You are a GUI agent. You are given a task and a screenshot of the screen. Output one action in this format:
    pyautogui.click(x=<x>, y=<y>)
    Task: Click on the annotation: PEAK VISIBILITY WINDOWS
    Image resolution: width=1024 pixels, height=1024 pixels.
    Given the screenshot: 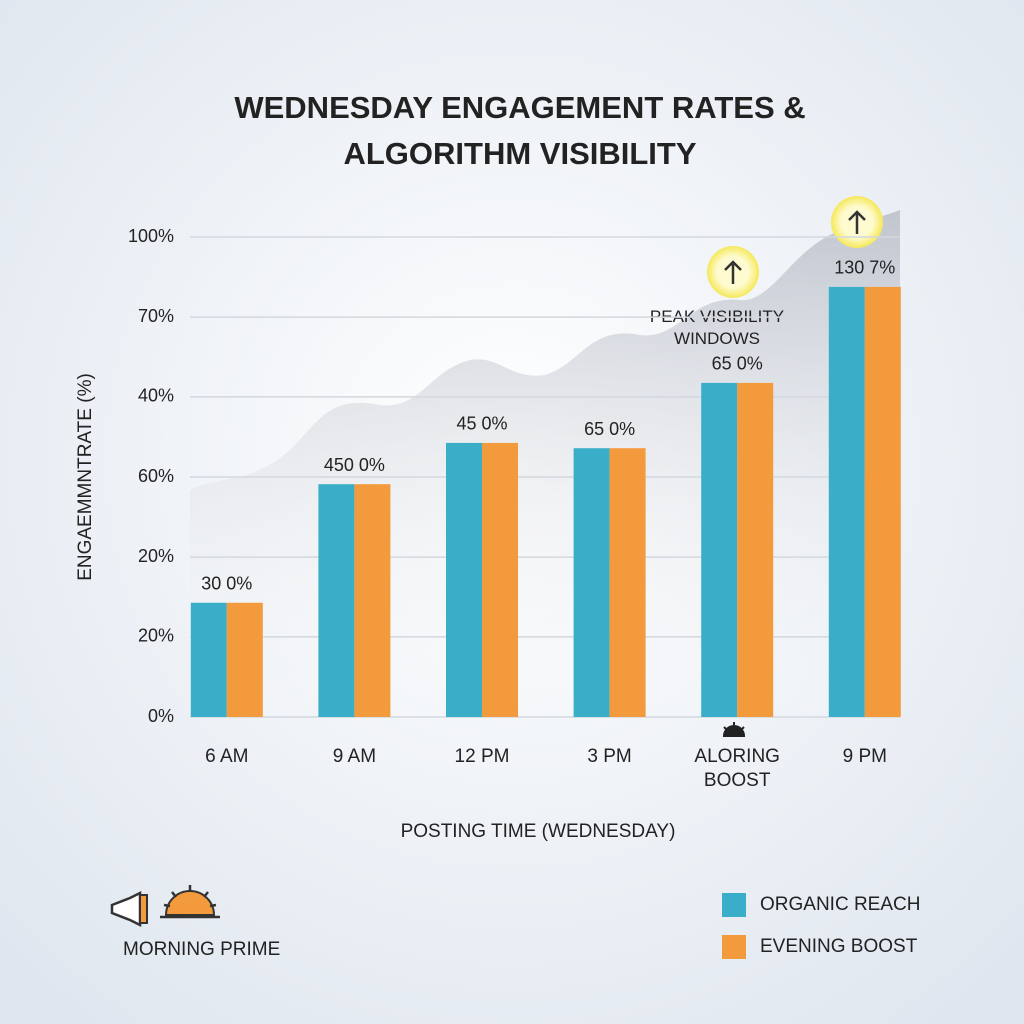 What is the action you would take?
    pyautogui.click(x=717, y=327)
    